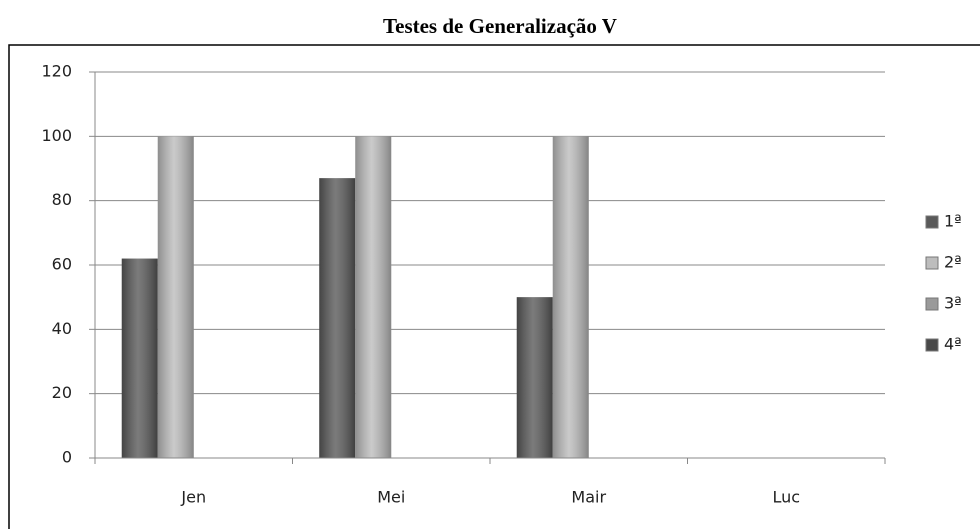  I want to click on y-tick-label: 20, so click(62, 392).